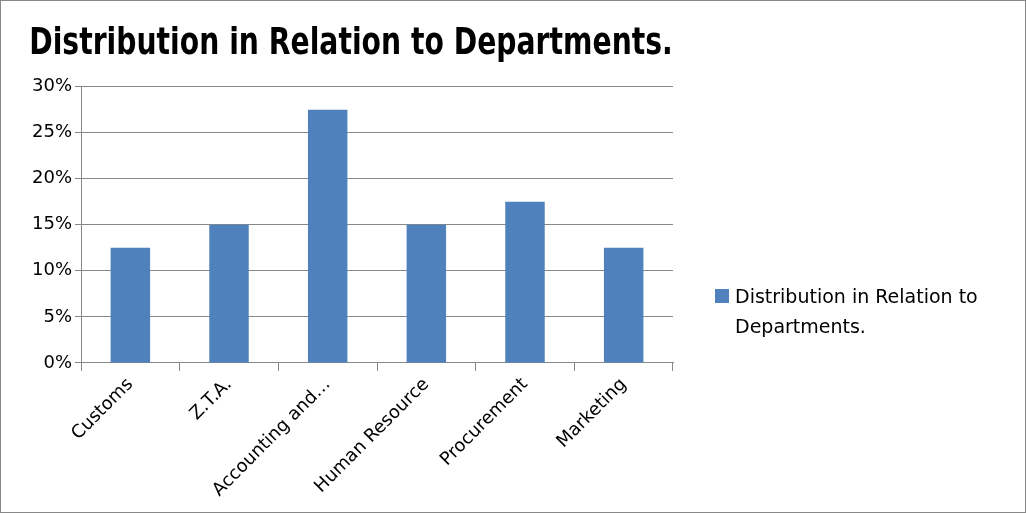 The height and width of the screenshot is (513, 1026). Describe the element at coordinates (52, 223) in the screenshot. I see `y-tick-label: 15%` at that location.